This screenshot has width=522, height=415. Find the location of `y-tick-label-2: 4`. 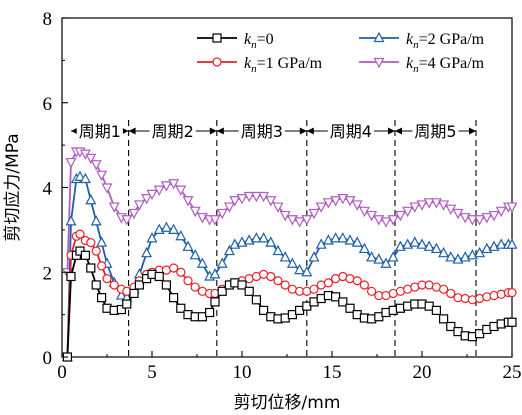

y-tick-label-2: 4 is located at coordinates (48, 189).